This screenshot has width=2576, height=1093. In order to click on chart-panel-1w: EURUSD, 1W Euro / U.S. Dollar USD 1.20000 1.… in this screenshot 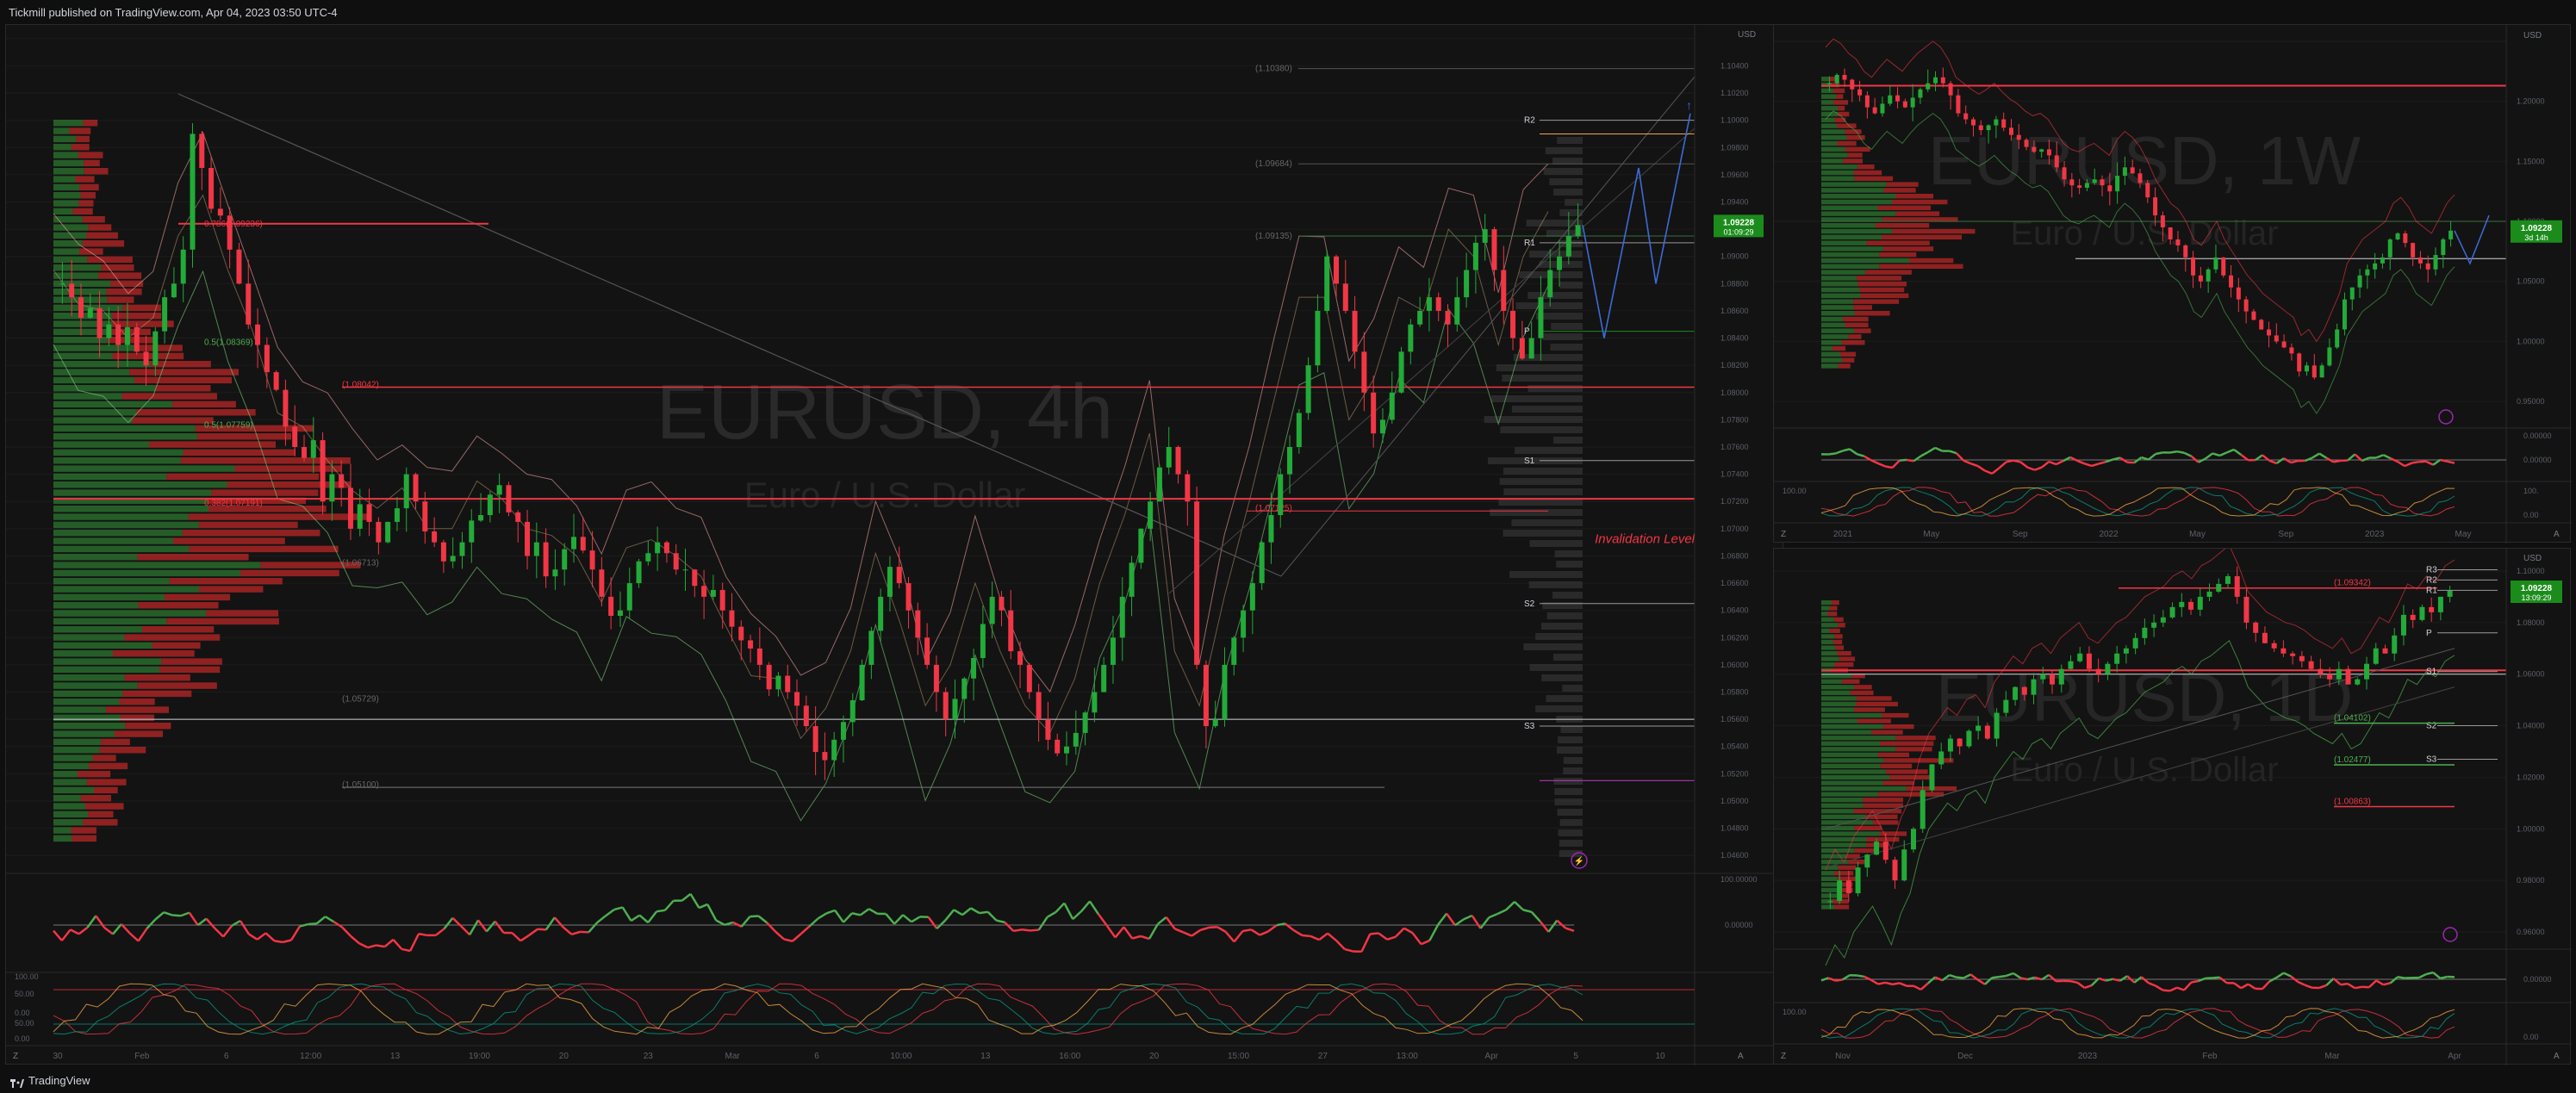, I will do `click(2172, 283)`.